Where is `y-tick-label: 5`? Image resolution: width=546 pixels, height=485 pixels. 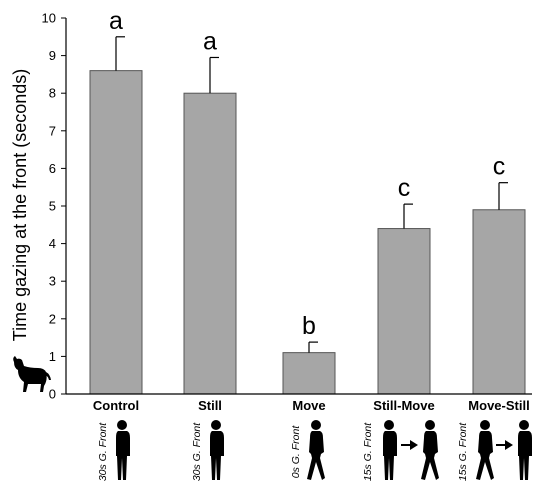 y-tick-label: 5 is located at coordinates (52, 206).